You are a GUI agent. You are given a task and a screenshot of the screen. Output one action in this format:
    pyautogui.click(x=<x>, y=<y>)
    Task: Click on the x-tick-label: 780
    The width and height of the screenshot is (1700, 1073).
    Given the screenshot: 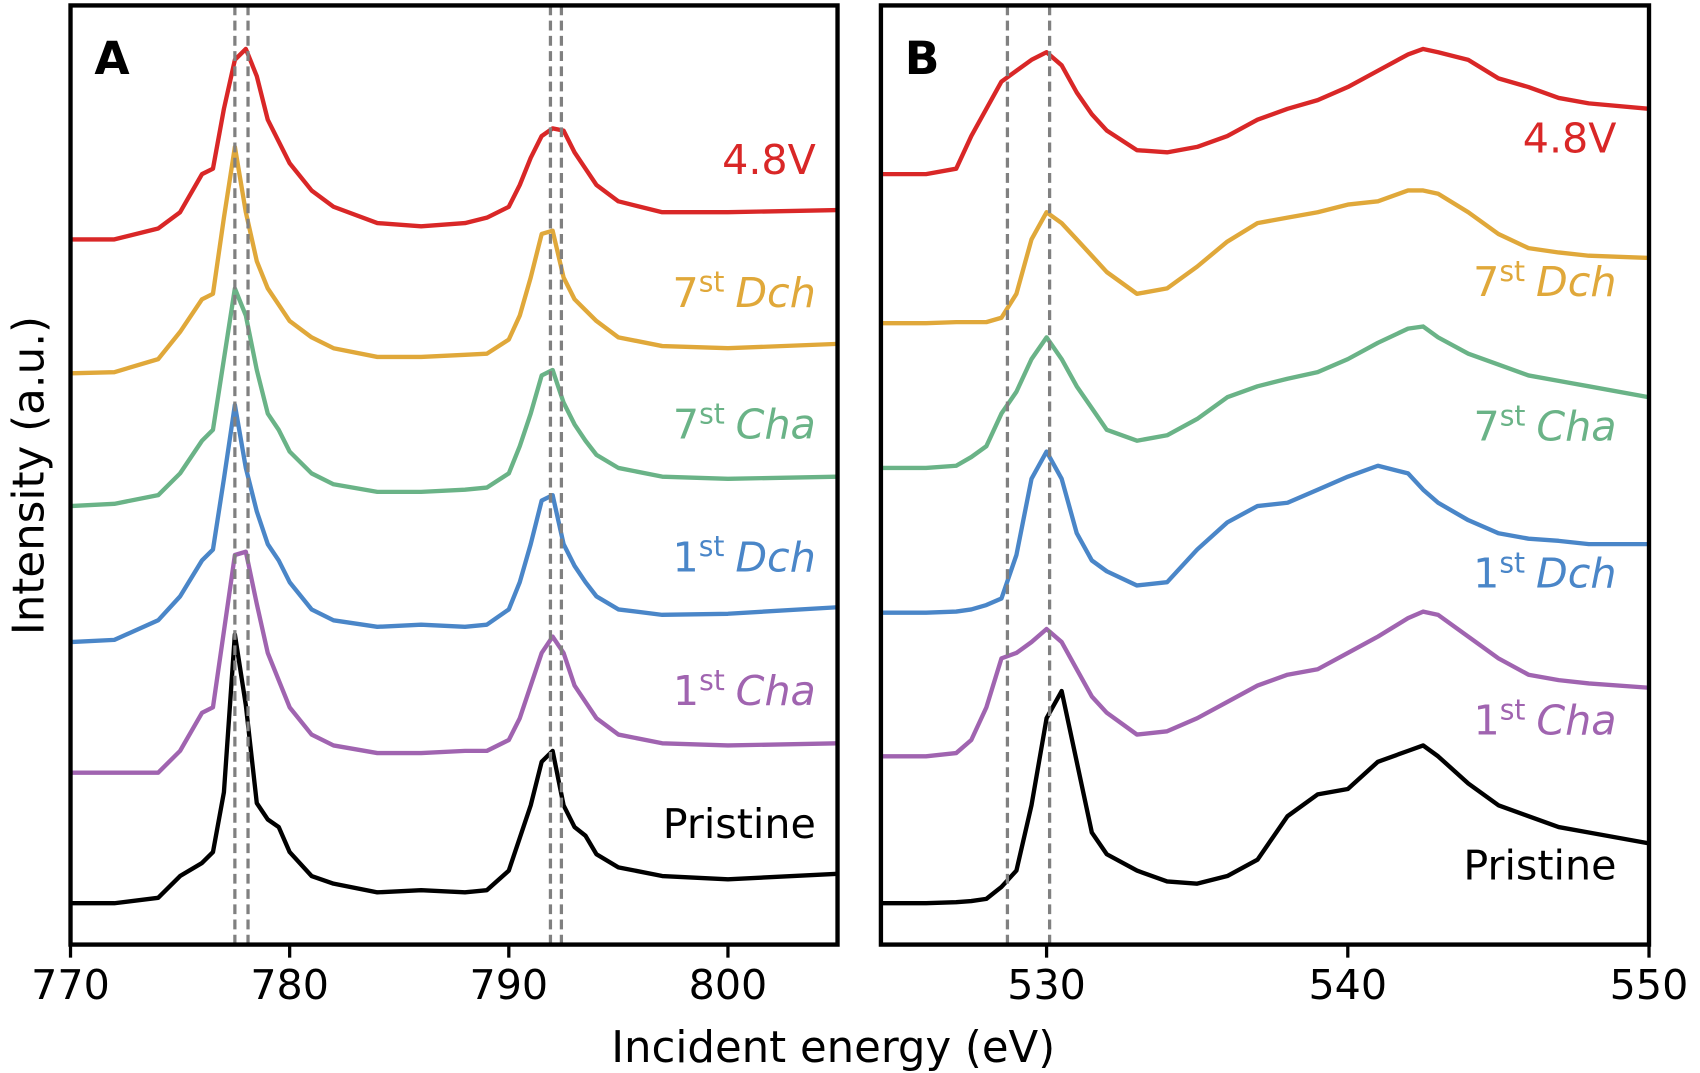 What is the action you would take?
    pyautogui.click(x=289, y=985)
    